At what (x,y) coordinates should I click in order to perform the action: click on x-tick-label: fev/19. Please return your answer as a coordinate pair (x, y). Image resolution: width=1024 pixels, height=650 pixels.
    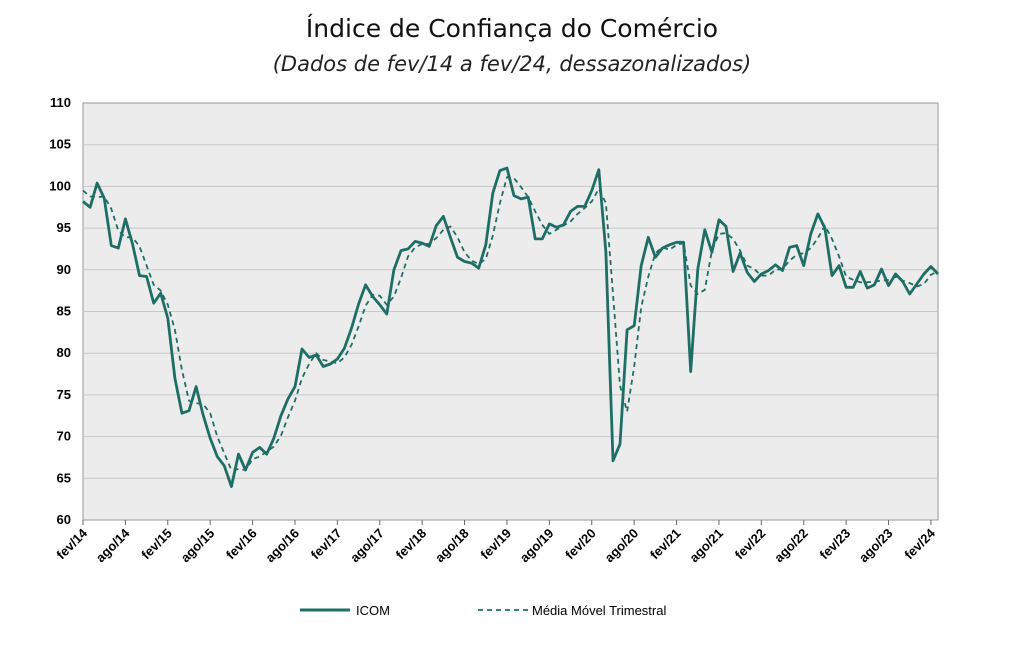
    Looking at the image, I should click on (495, 544).